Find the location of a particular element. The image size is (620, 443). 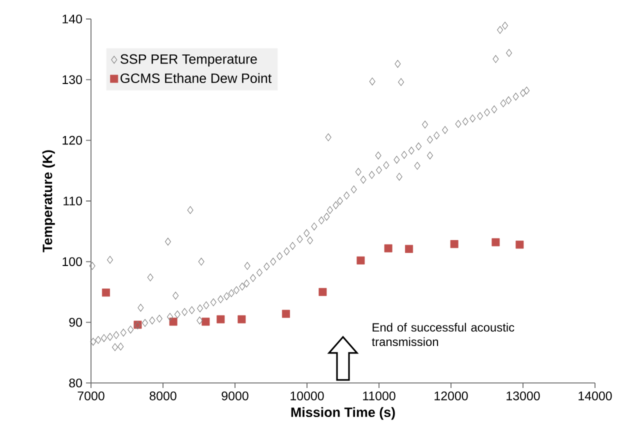

x-tick-label: 14000 is located at coordinates (595, 396).